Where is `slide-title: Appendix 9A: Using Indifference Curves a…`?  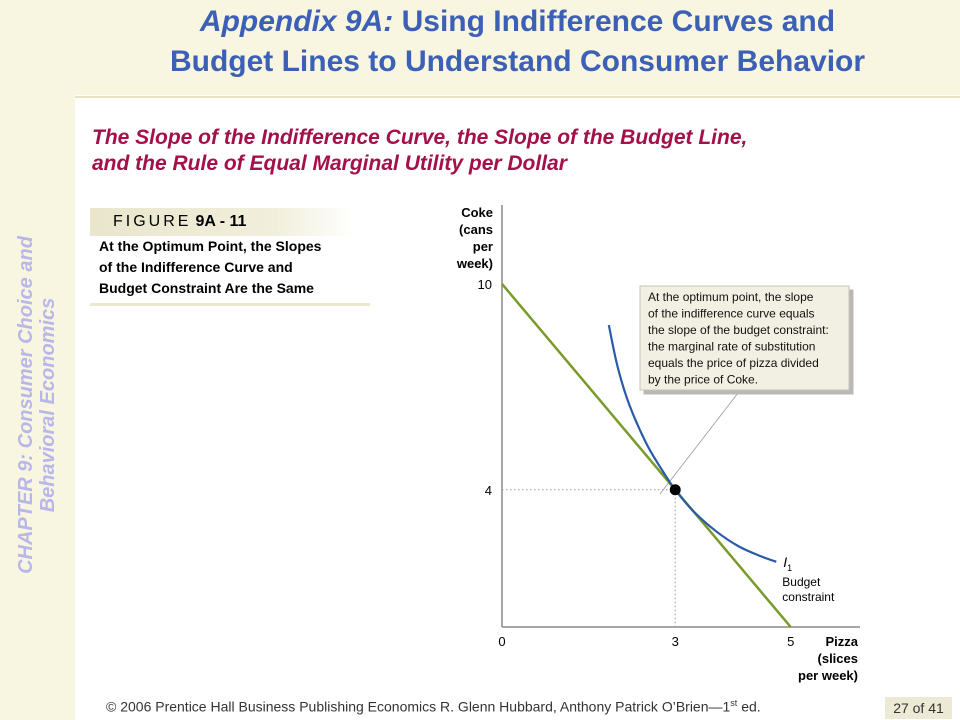
slide-title: Appendix 9A: Using Indifference Curves a… is located at coordinates (517, 42).